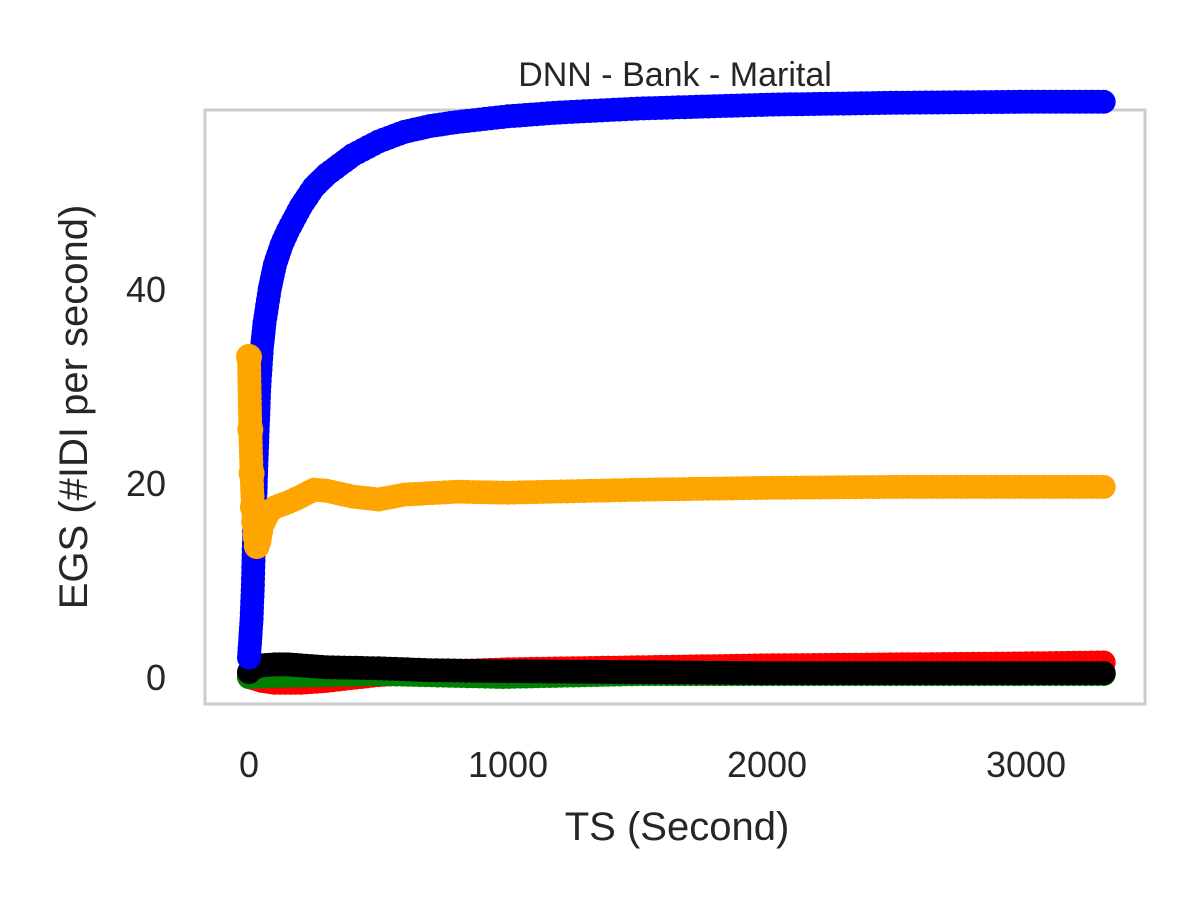  What do you see at coordinates (146, 289) in the screenshot?
I see `y-tick-label: 40` at bounding box center [146, 289].